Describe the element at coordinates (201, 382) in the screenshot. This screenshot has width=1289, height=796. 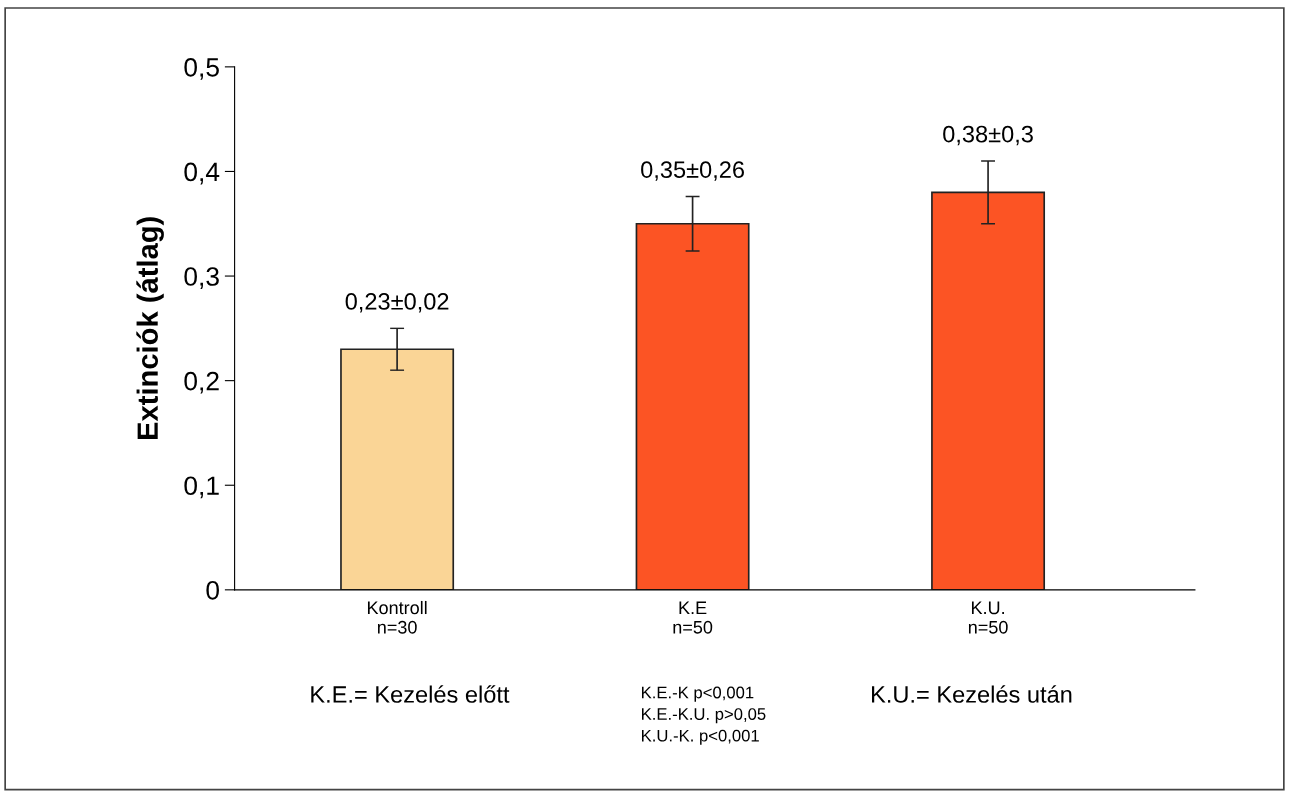
I see `y-tick-label: 0,2` at that location.